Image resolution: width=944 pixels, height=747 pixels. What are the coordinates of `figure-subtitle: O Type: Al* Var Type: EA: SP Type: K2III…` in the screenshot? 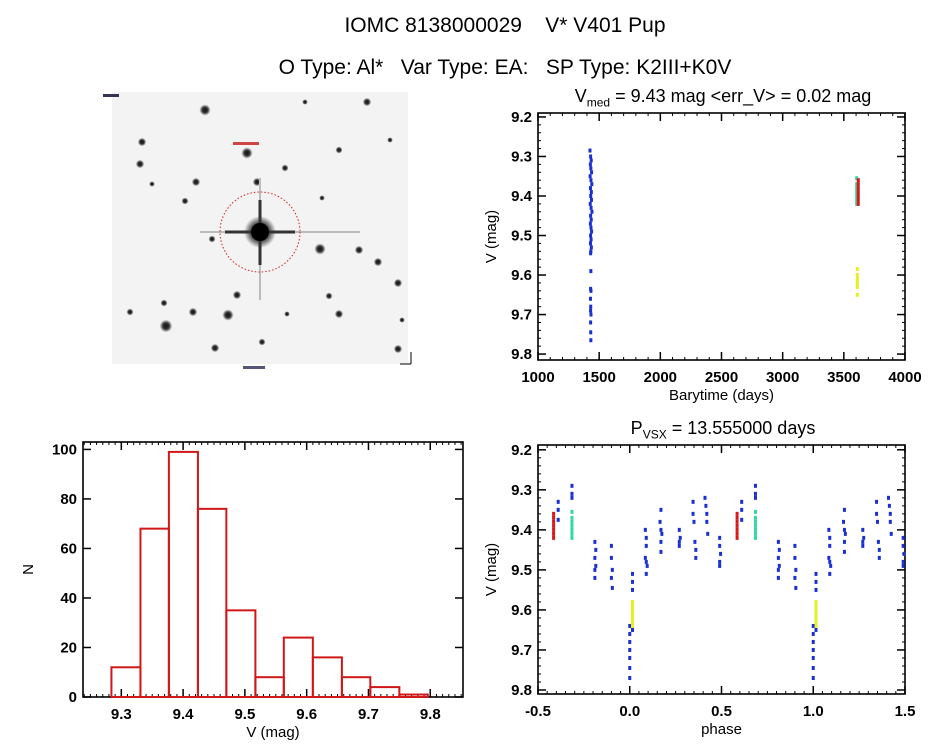 It's located at (505, 67).